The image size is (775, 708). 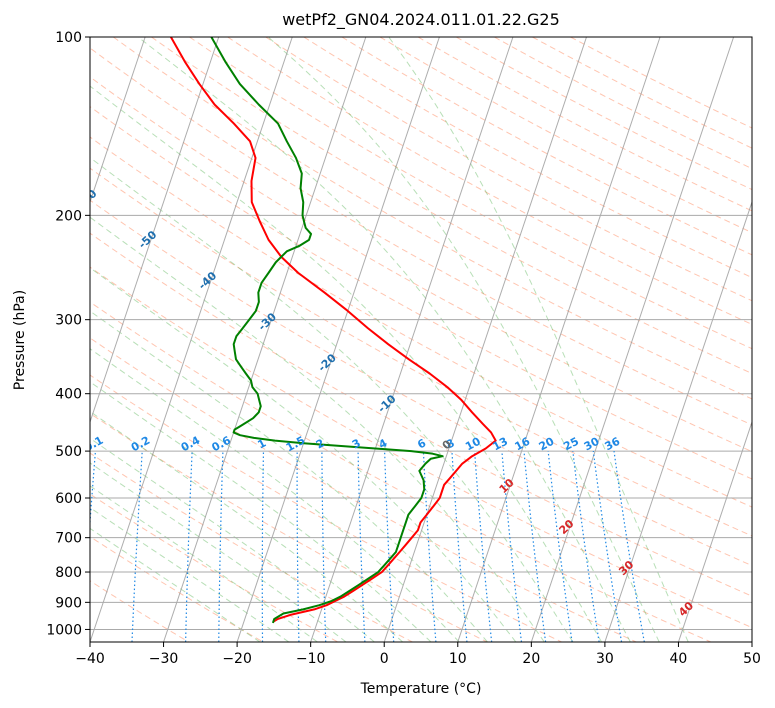 What do you see at coordinates (68, 499) in the screenshot?
I see `y-tick-label: 600` at bounding box center [68, 499].